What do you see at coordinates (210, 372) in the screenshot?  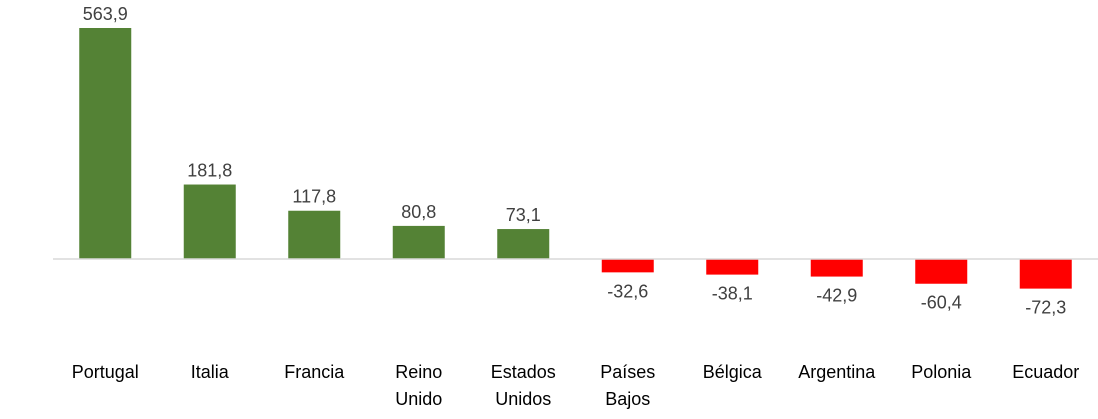 I see `category-label: Italia` at bounding box center [210, 372].